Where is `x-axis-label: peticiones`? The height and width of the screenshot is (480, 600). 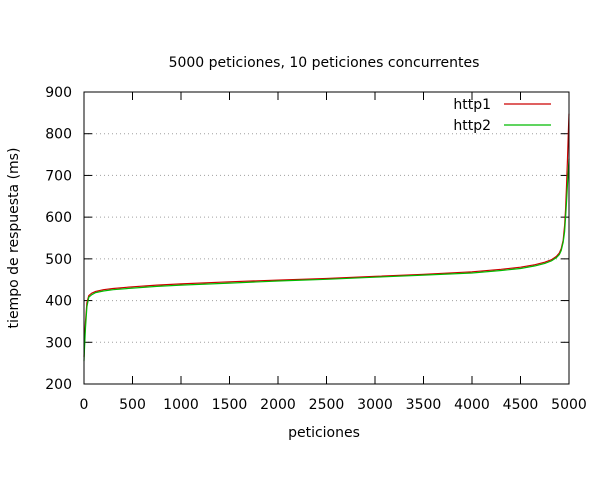
x-axis-label: peticiones is located at coordinates (324, 433).